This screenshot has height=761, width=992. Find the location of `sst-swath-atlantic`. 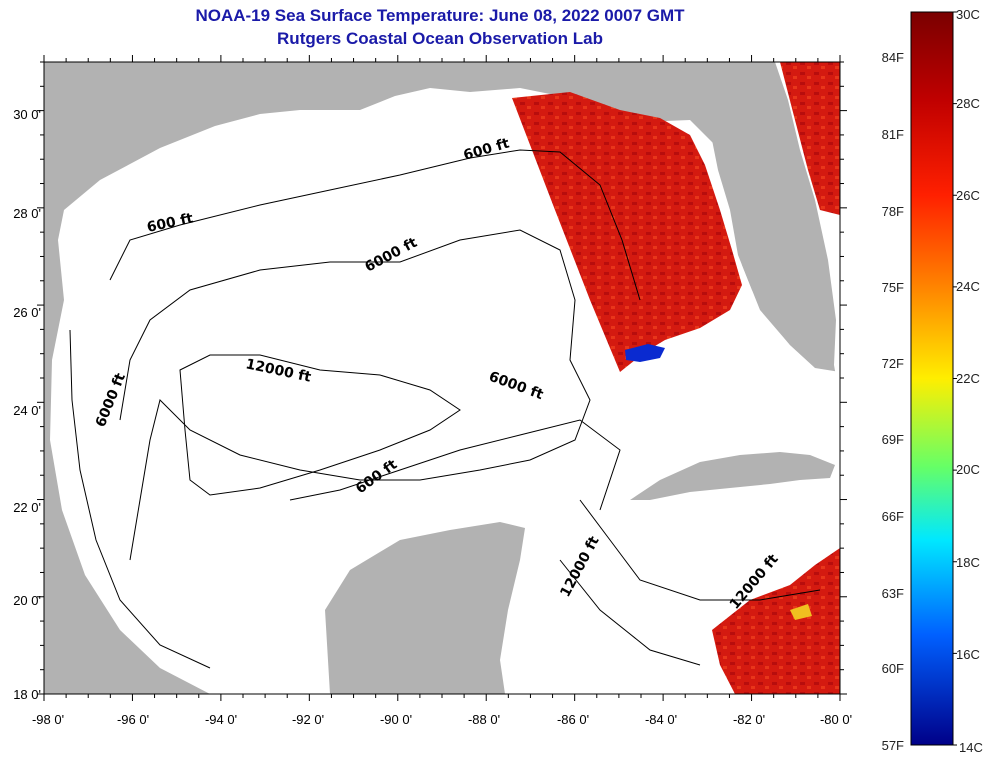

sst-swath-atlantic is located at coordinates (810, 138).